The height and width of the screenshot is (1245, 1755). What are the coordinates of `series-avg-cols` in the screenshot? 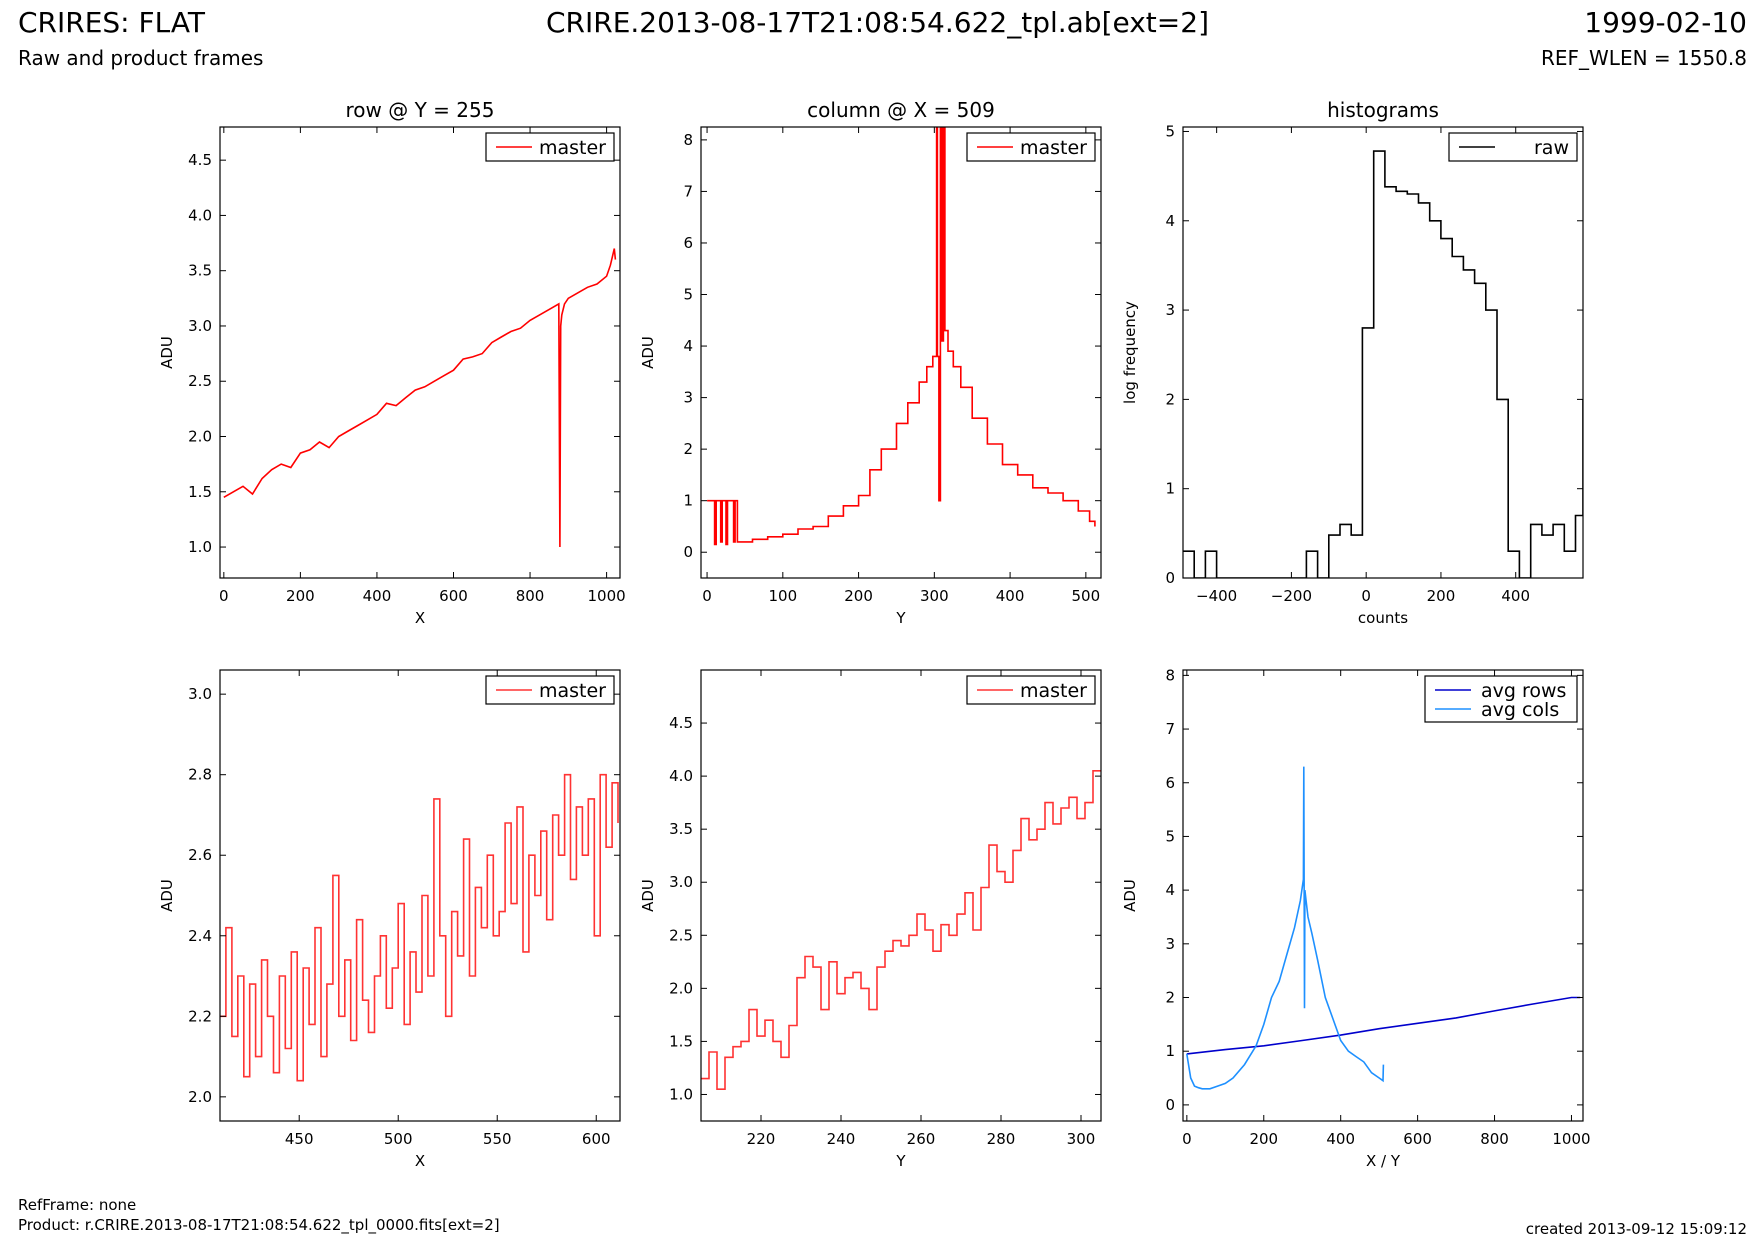 It's located at (1285, 928).